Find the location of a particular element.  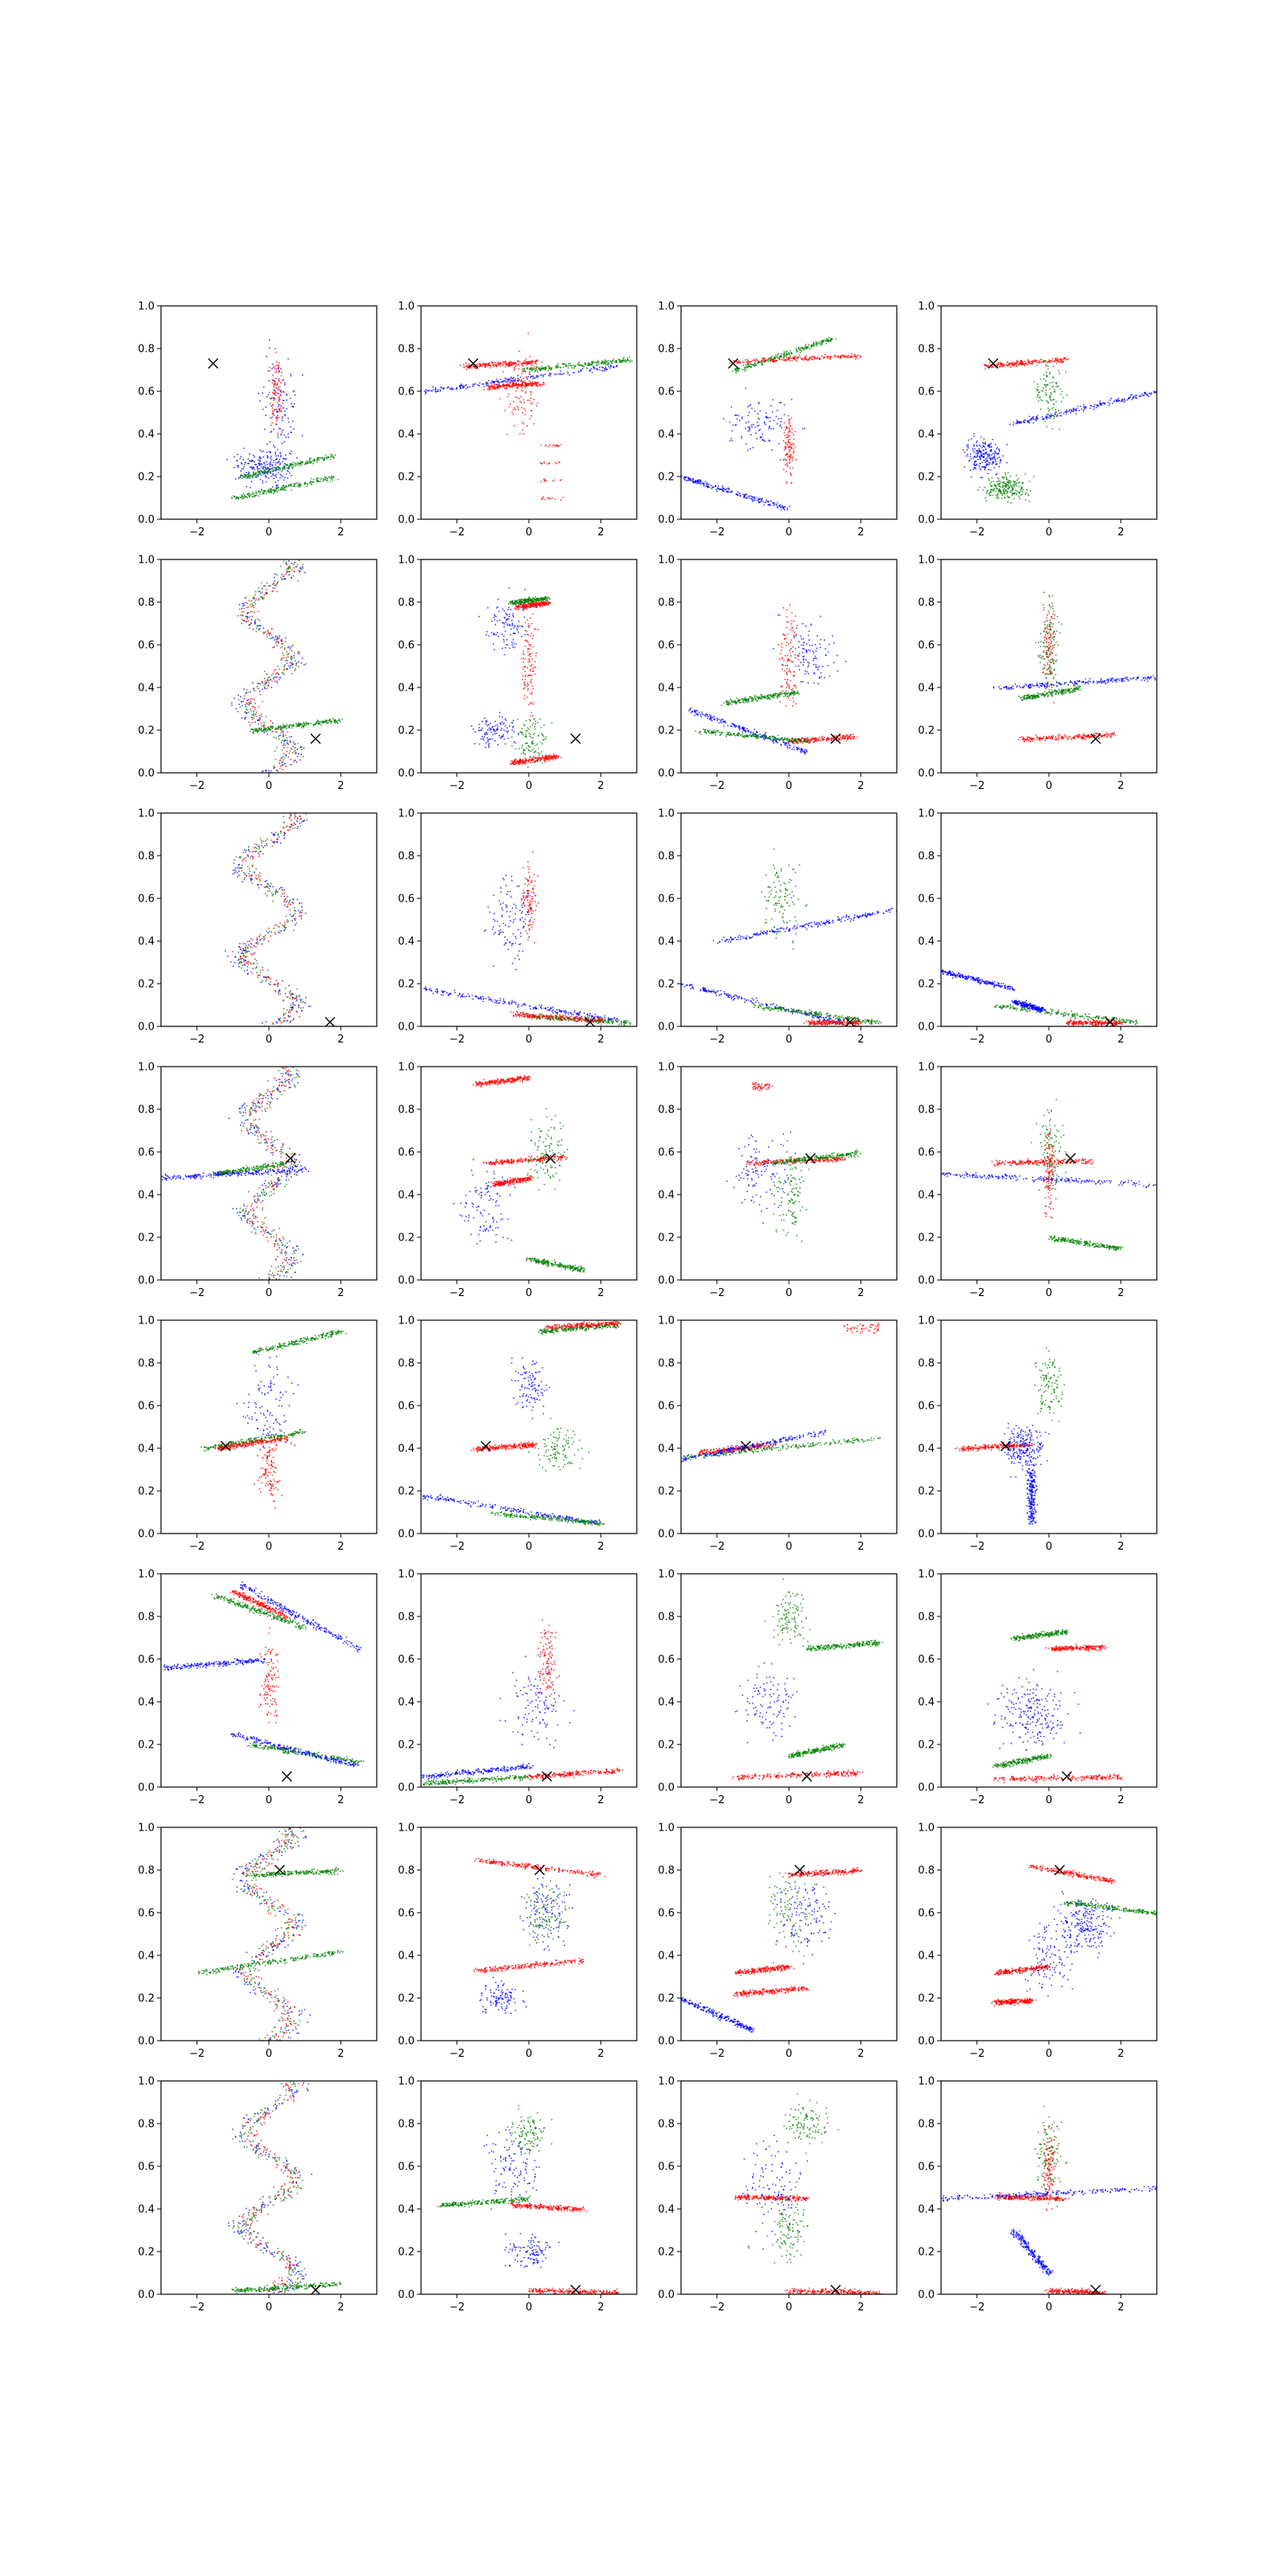

subplot-r2-c2: −2 0 20.00.20.40.60.81.0 is located at coordinates (518, 673).